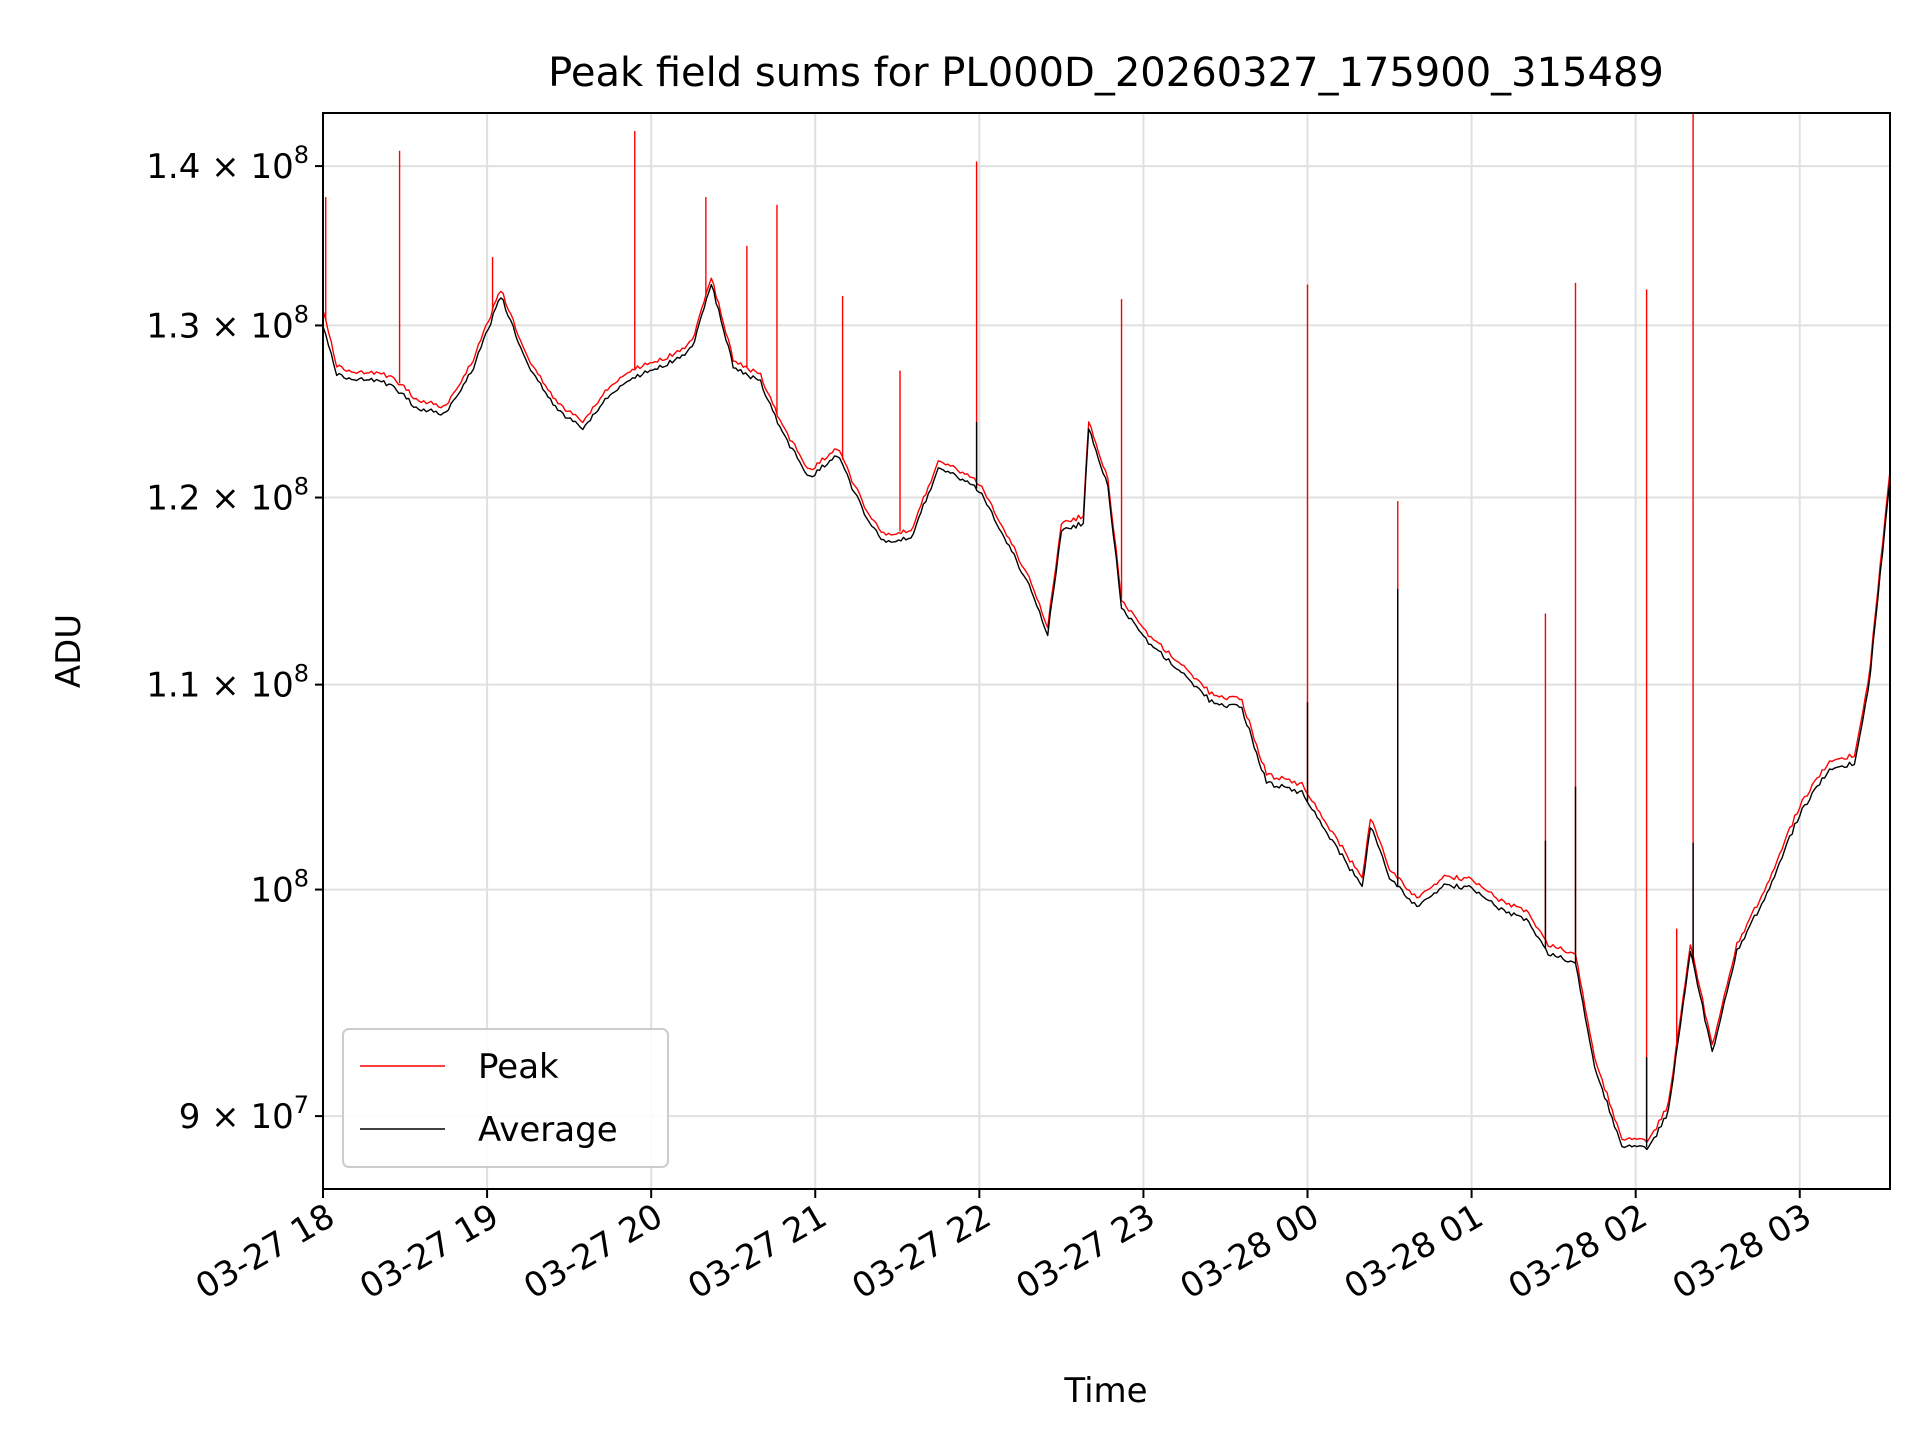 This screenshot has width=1920, height=1444. I want to click on y-tick-label: 108, so click(279, 888).